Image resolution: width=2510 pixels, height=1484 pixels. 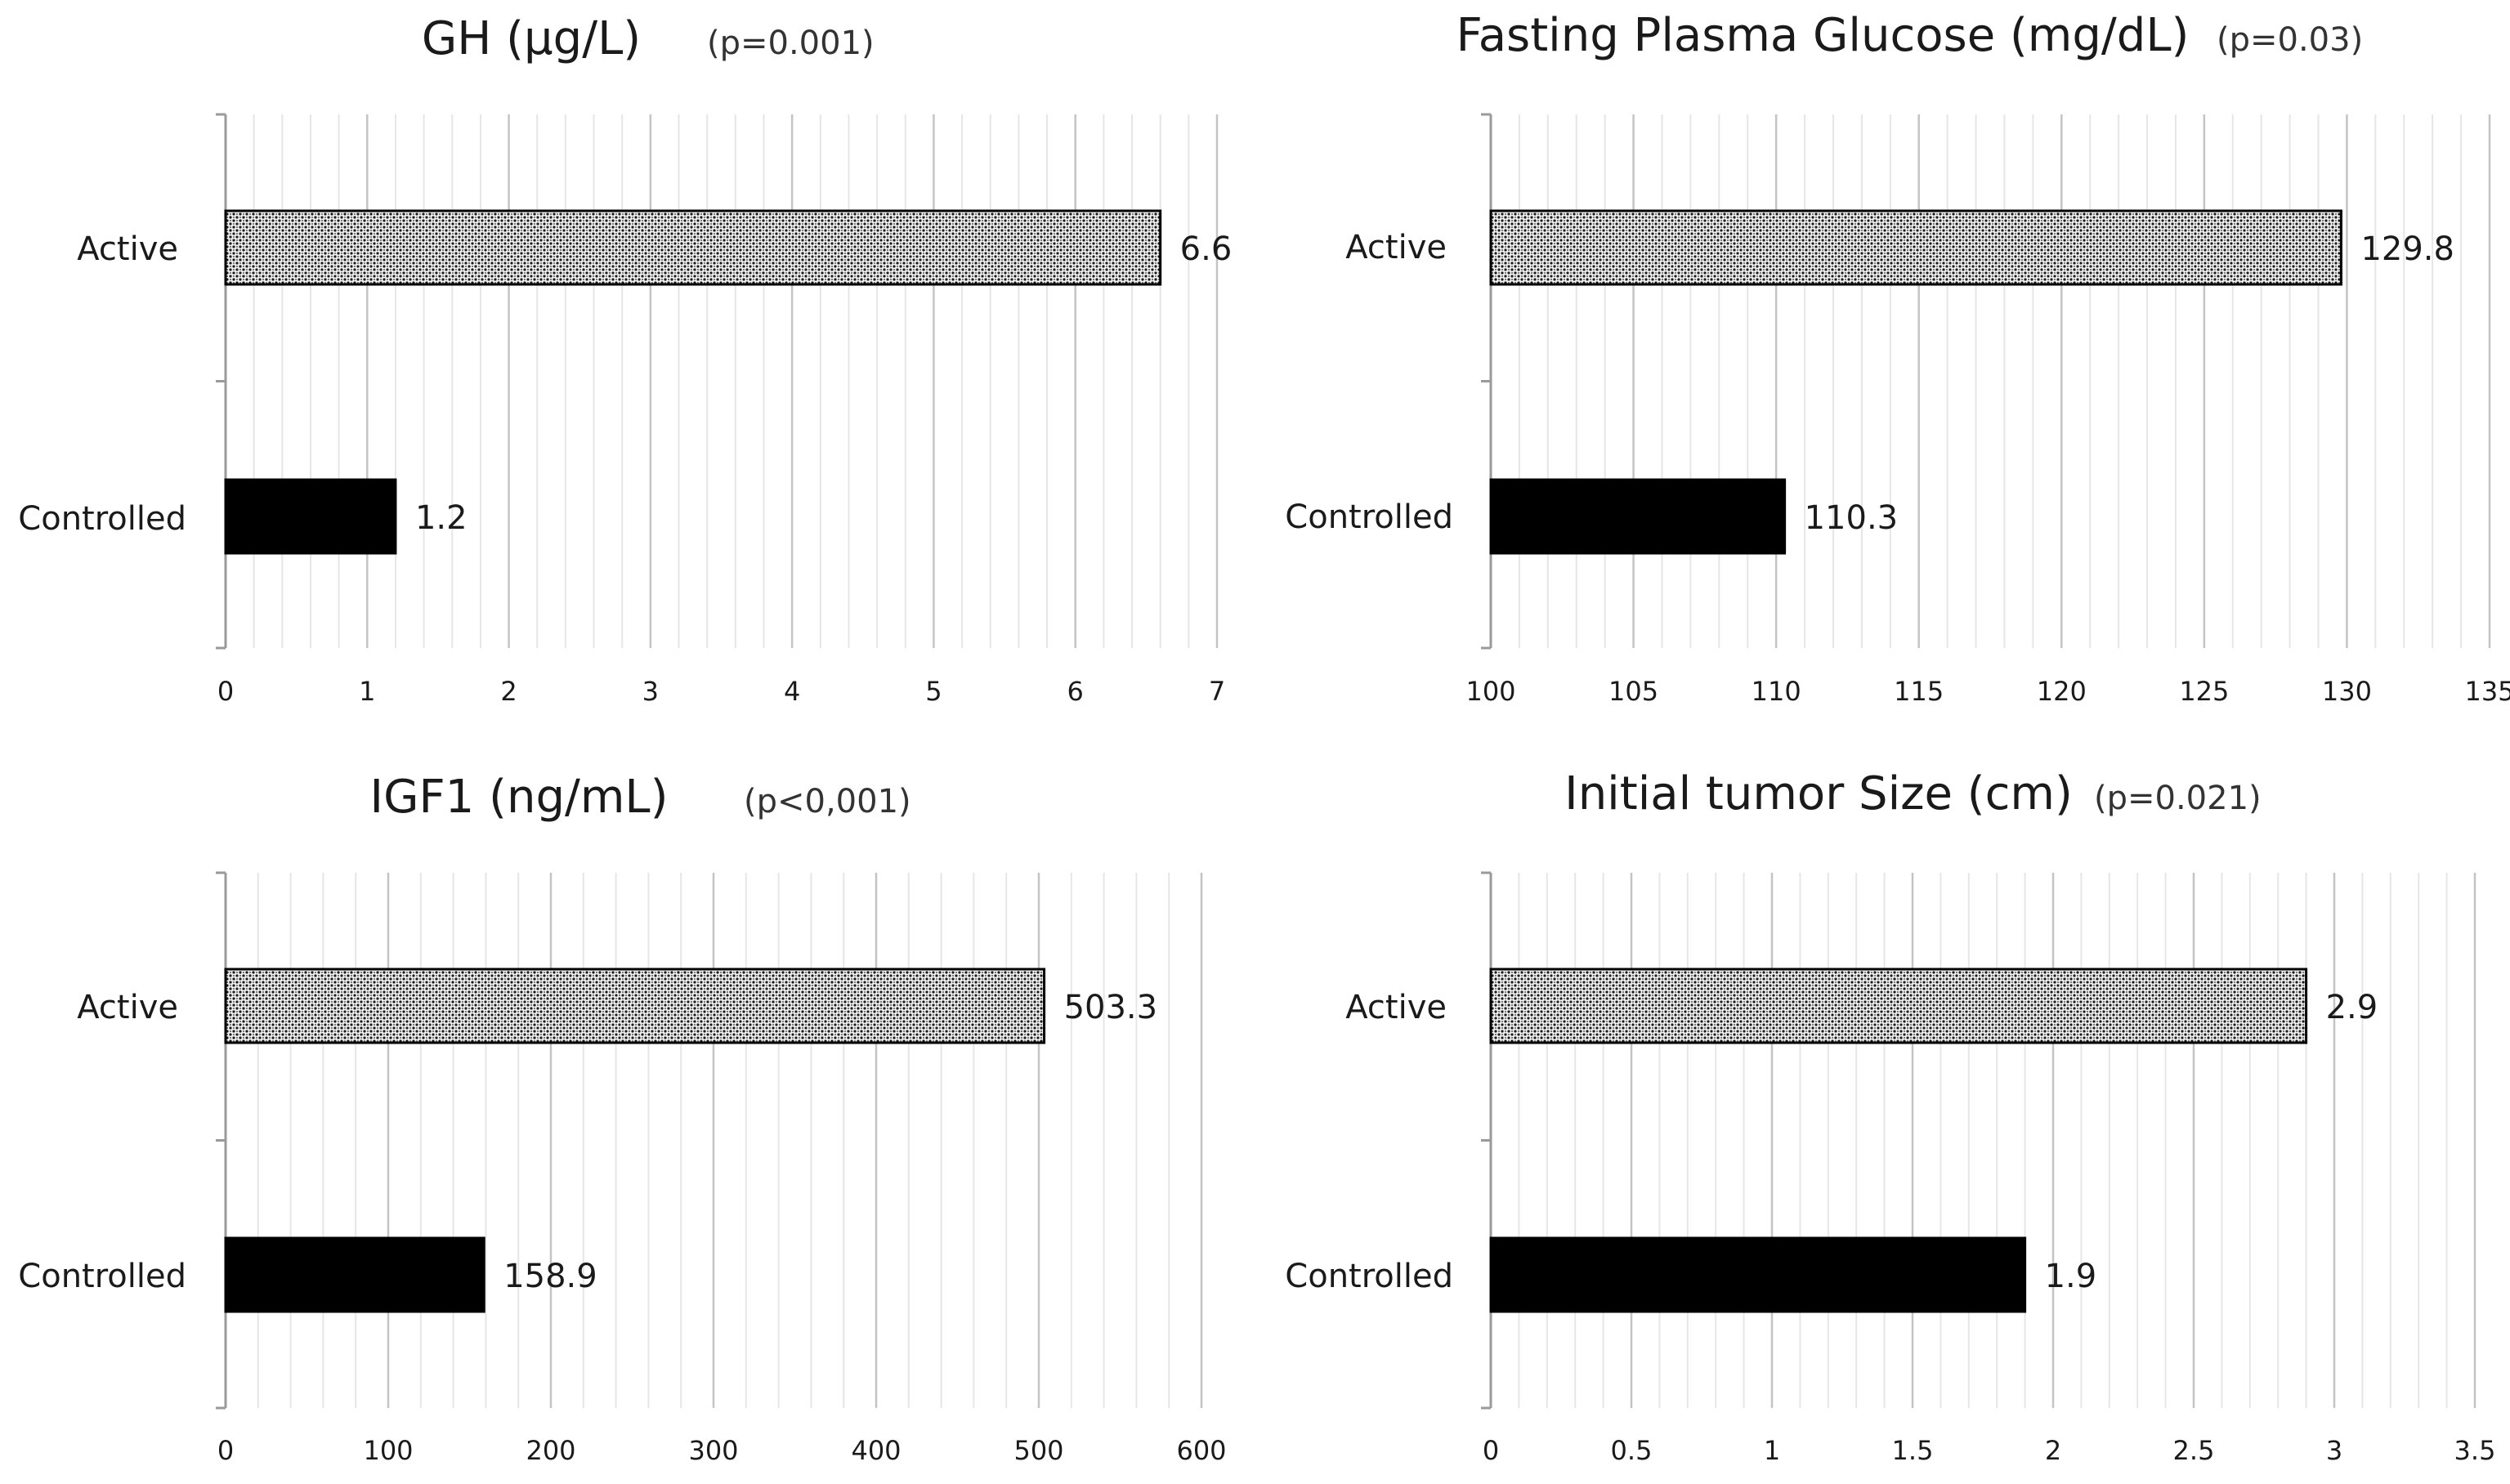 What do you see at coordinates (1852, 518) in the screenshot?
I see `data-label: 110.3` at bounding box center [1852, 518].